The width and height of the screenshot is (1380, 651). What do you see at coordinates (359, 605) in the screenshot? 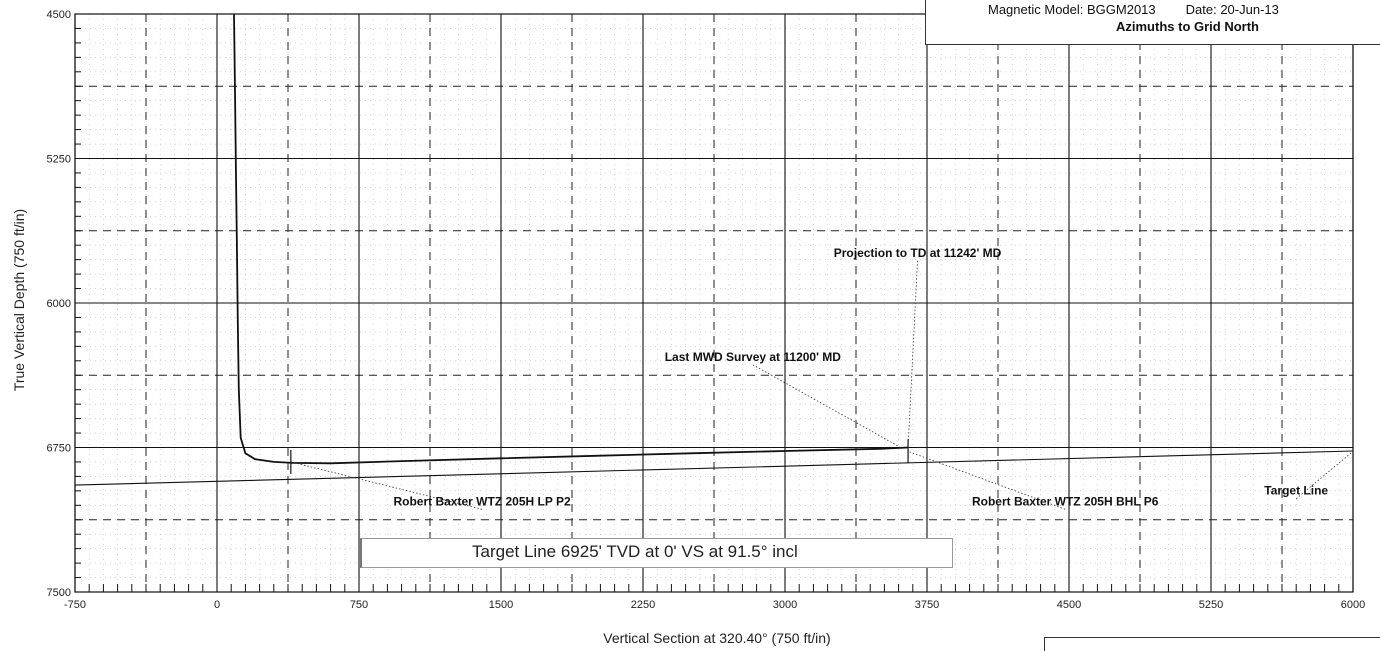
I see `x-tick-label: 750` at bounding box center [359, 605].